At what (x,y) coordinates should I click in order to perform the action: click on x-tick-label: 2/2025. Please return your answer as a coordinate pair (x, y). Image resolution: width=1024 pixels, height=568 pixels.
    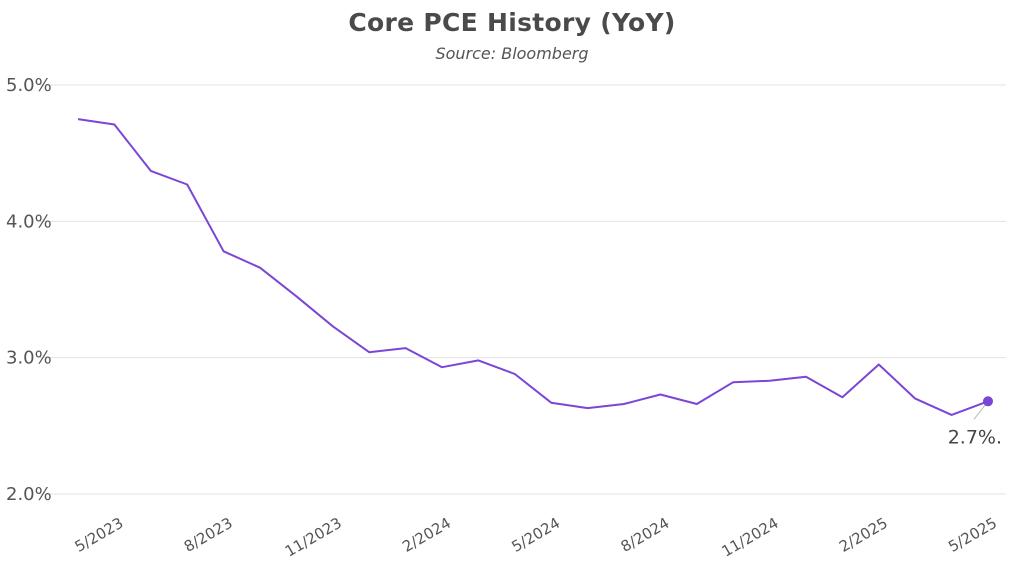
    Looking at the image, I should click on (863, 535).